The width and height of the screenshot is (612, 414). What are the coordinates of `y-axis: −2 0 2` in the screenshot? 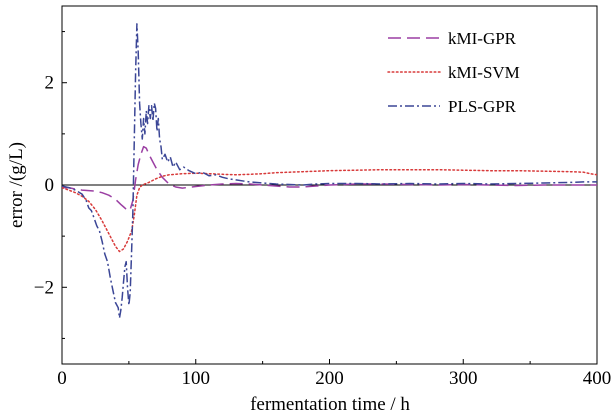 It's located at (50, 185).